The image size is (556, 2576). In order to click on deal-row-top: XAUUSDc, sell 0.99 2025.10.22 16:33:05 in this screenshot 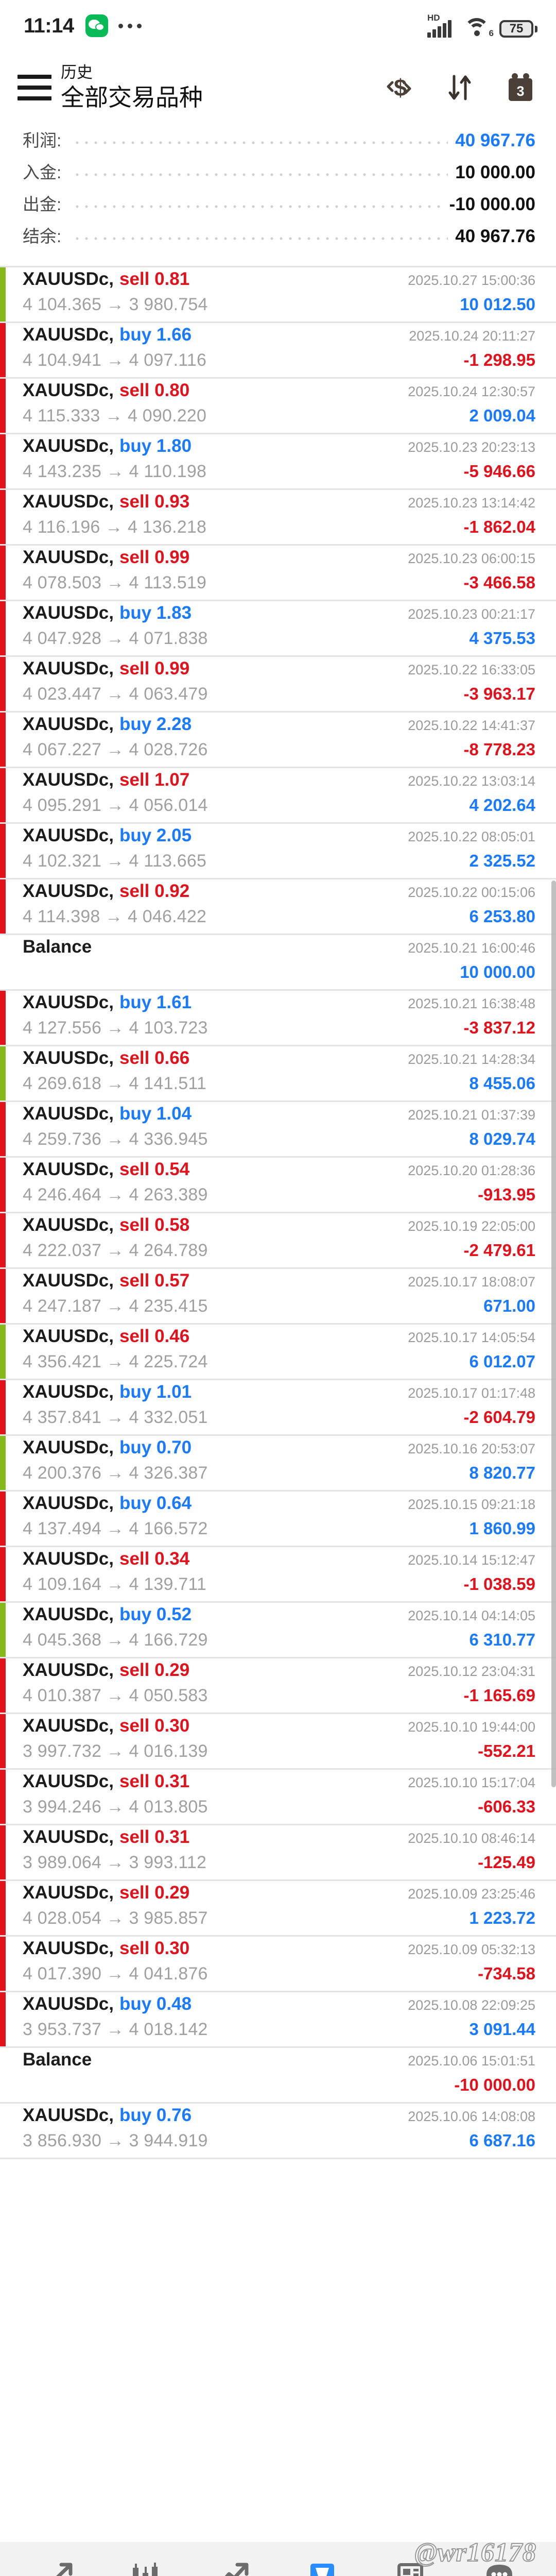, I will do `click(279, 671)`.